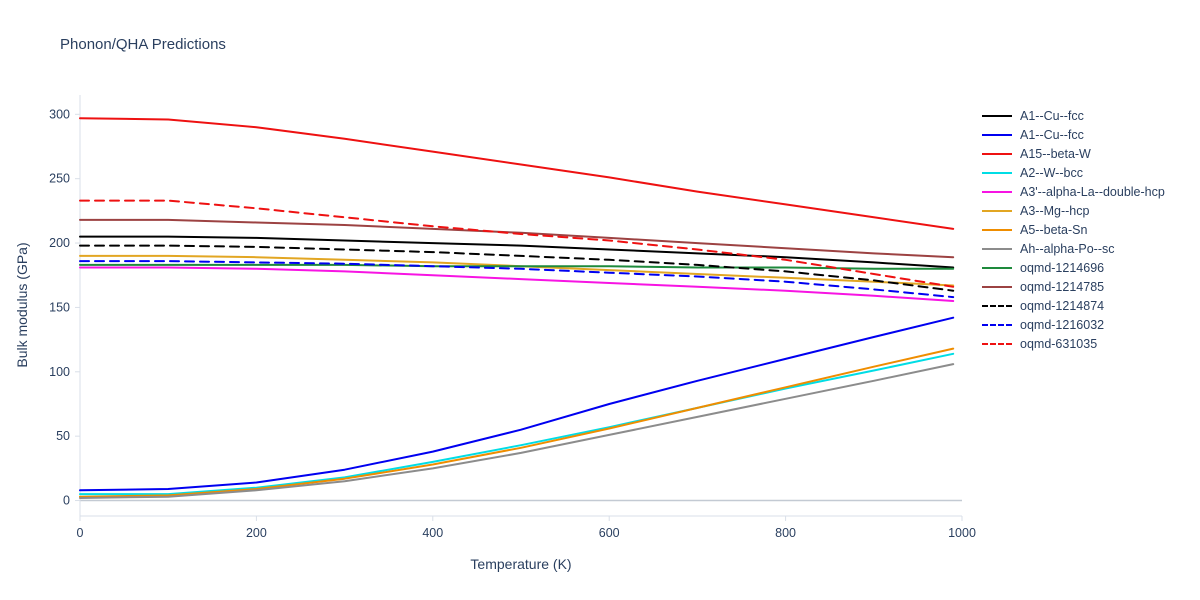  I want to click on y-tick-label: 100, so click(59, 372).